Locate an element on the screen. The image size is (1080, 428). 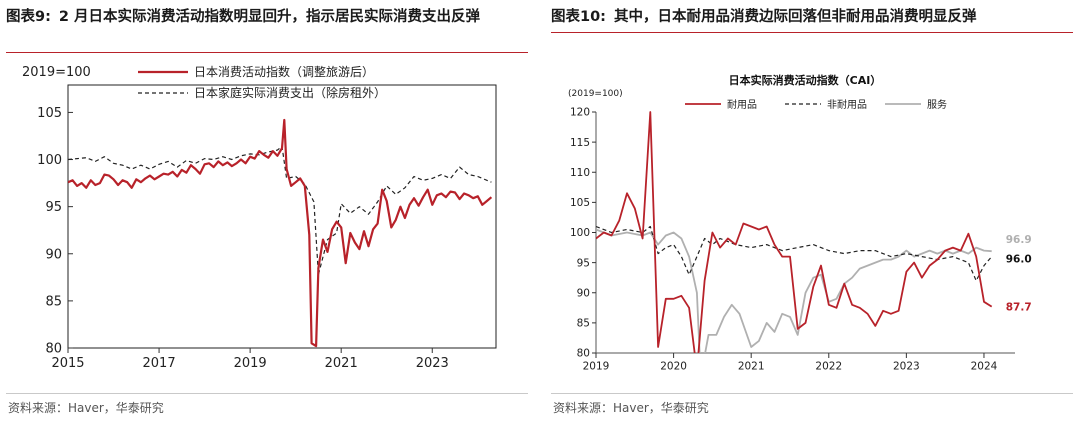
chart-1-x-tick: 2019 is located at coordinates (596, 363).